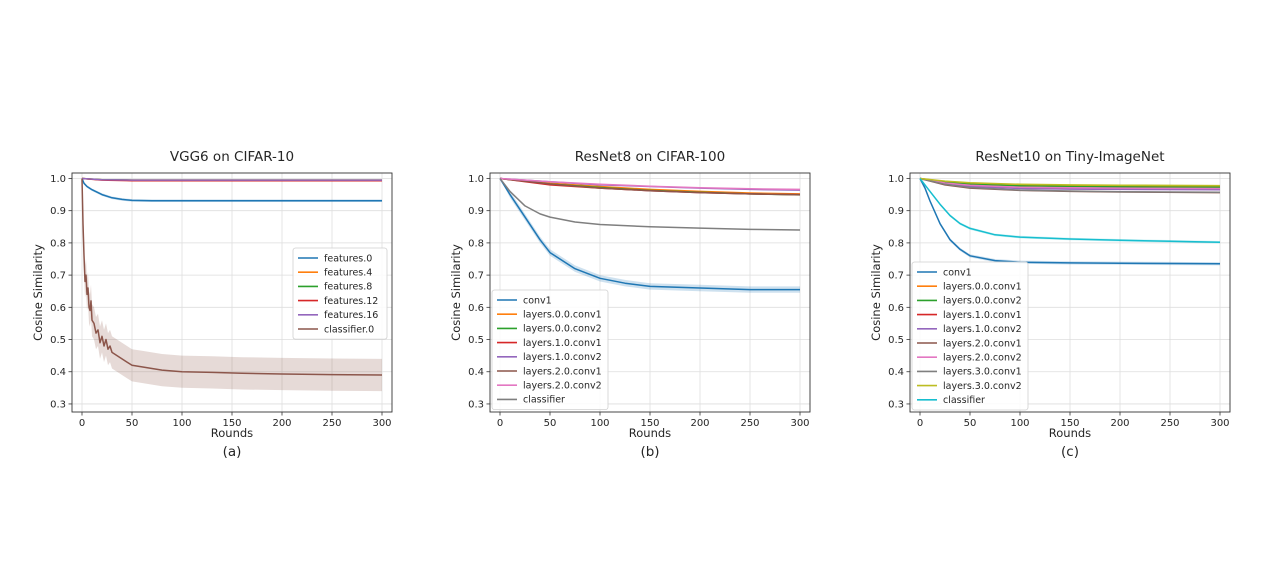  What do you see at coordinates (232, 157) in the screenshot?
I see `chart-title: VGG6 on CIFAR-10` at bounding box center [232, 157].